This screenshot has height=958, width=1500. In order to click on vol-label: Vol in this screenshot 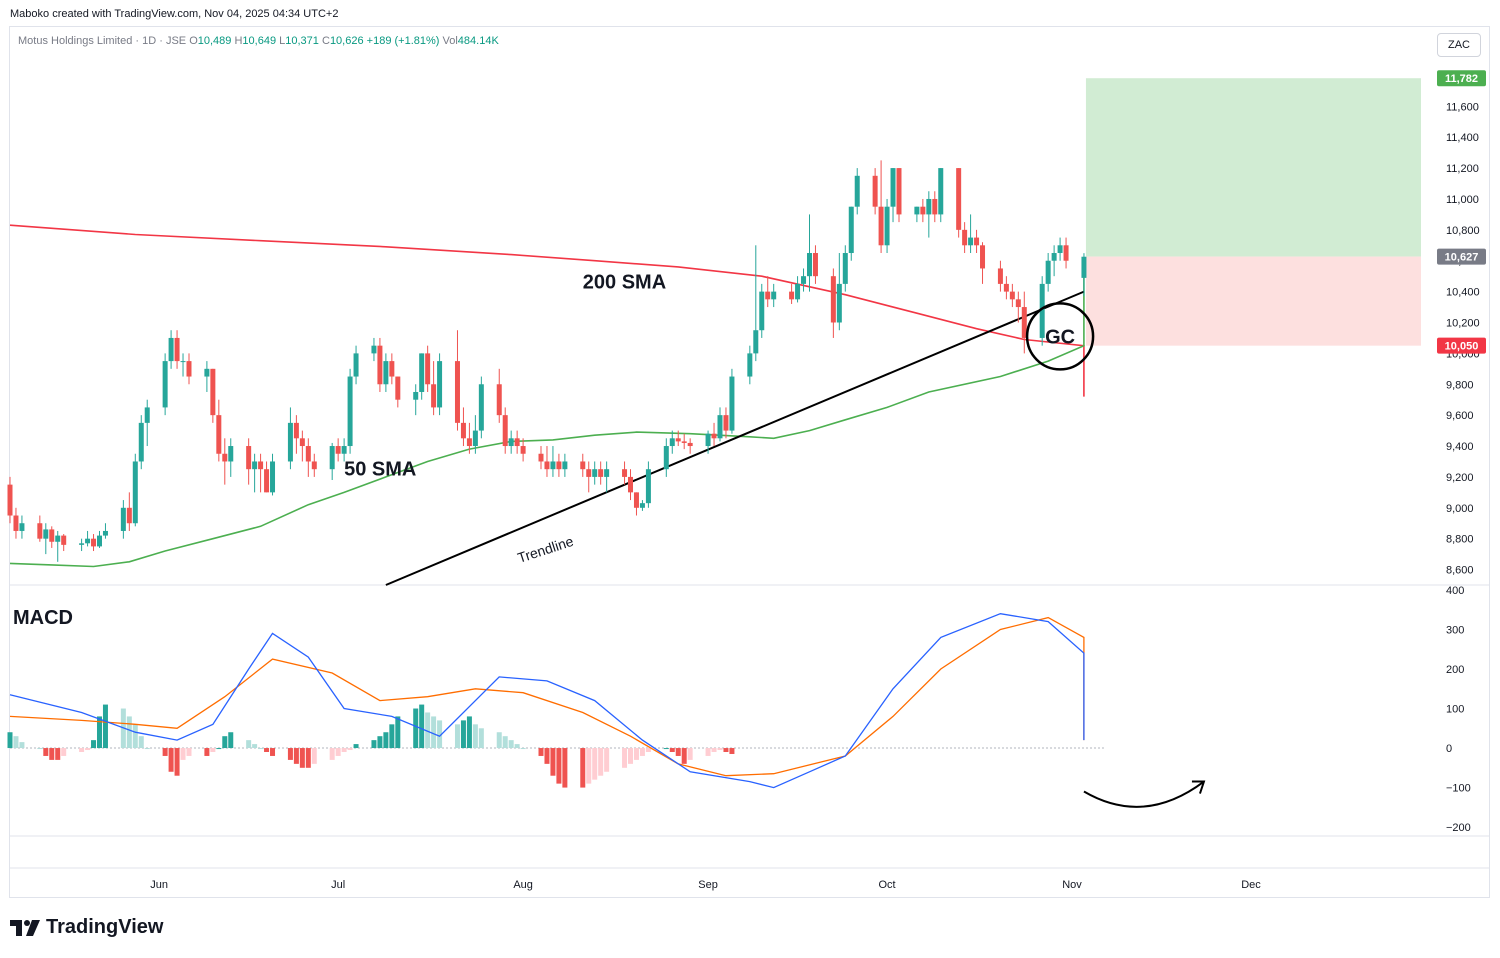, I will do `click(450, 41)`.